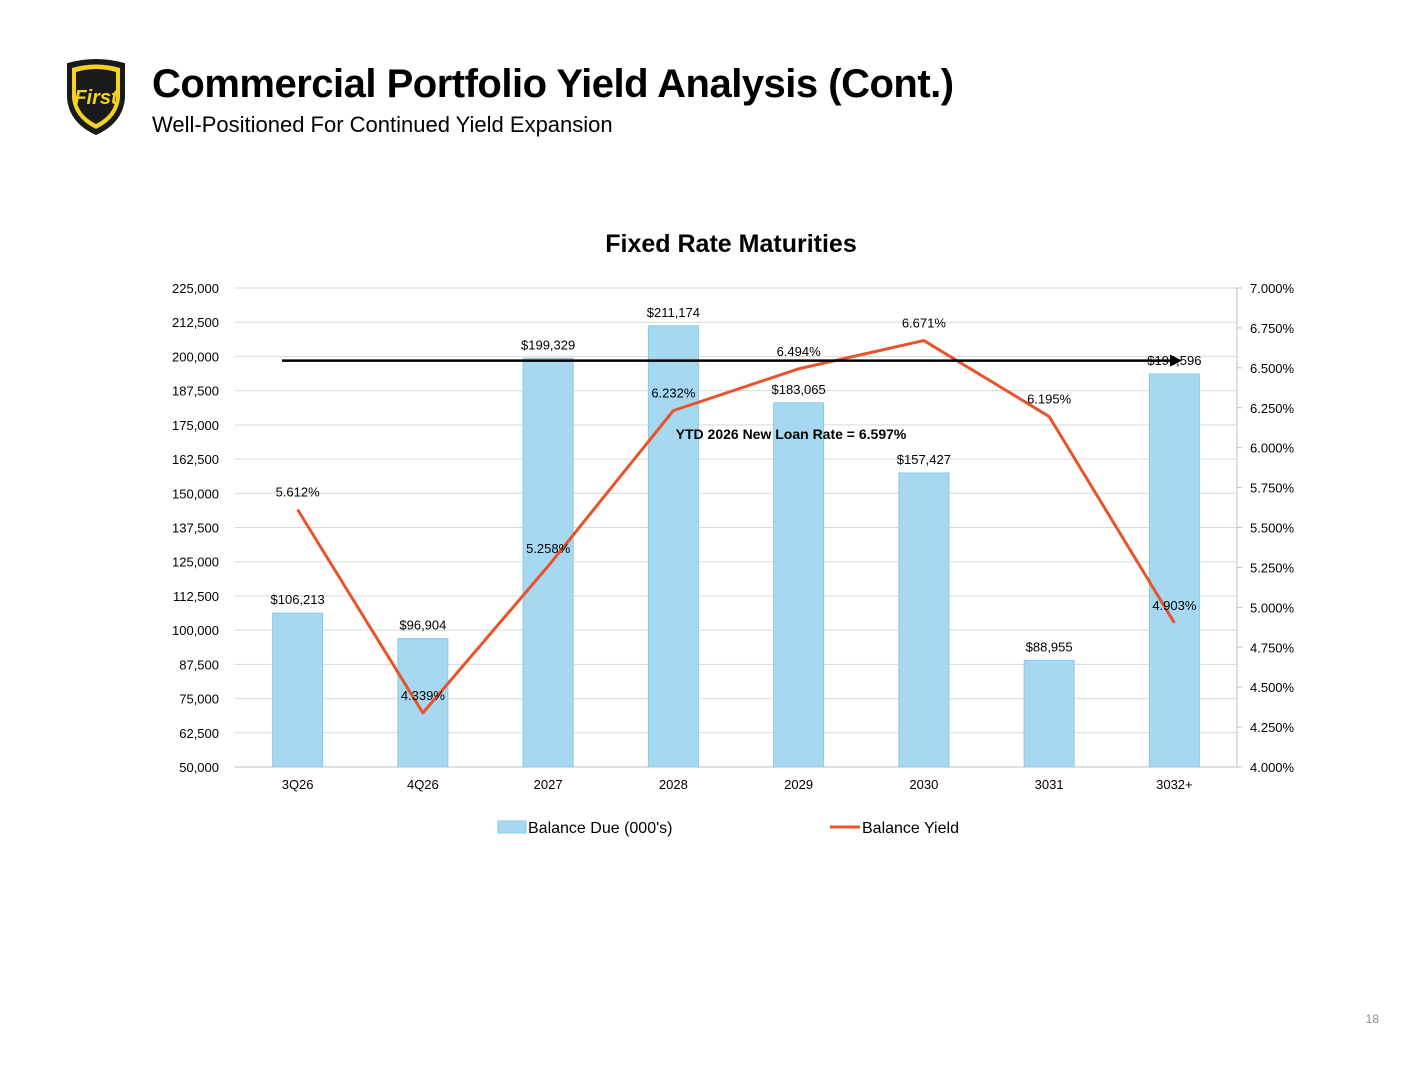  What do you see at coordinates (730, 244) in the screenshot?
I see `chart-title: Fixed Rate Maturities` at bounding box center [730, 244].